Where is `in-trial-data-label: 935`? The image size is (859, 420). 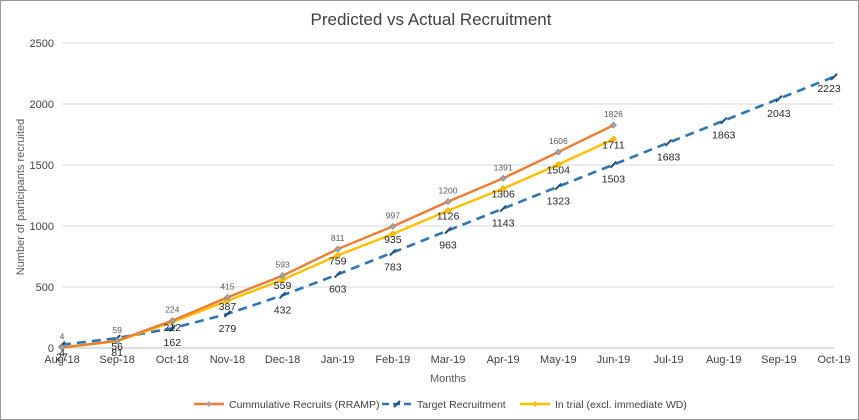
in-trial-data-label: 935 is located at coordinates (393, 240).